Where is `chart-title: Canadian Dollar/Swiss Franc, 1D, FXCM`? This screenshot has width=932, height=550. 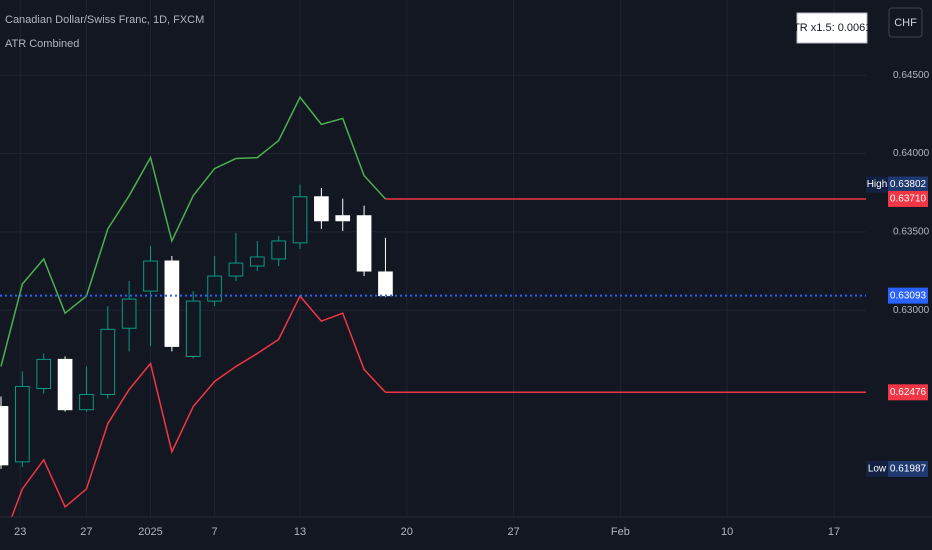
chart-title: Canadian Dollar/Swiss Franc, 1D, FXCM is located at coordinates (104, 20).